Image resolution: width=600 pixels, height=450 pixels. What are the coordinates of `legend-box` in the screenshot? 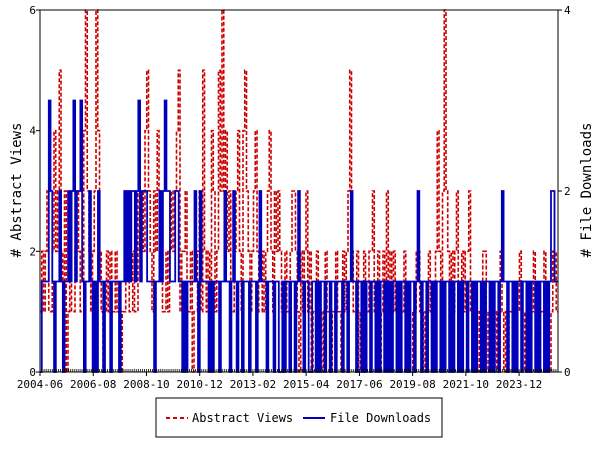 It's located at (299, 417).